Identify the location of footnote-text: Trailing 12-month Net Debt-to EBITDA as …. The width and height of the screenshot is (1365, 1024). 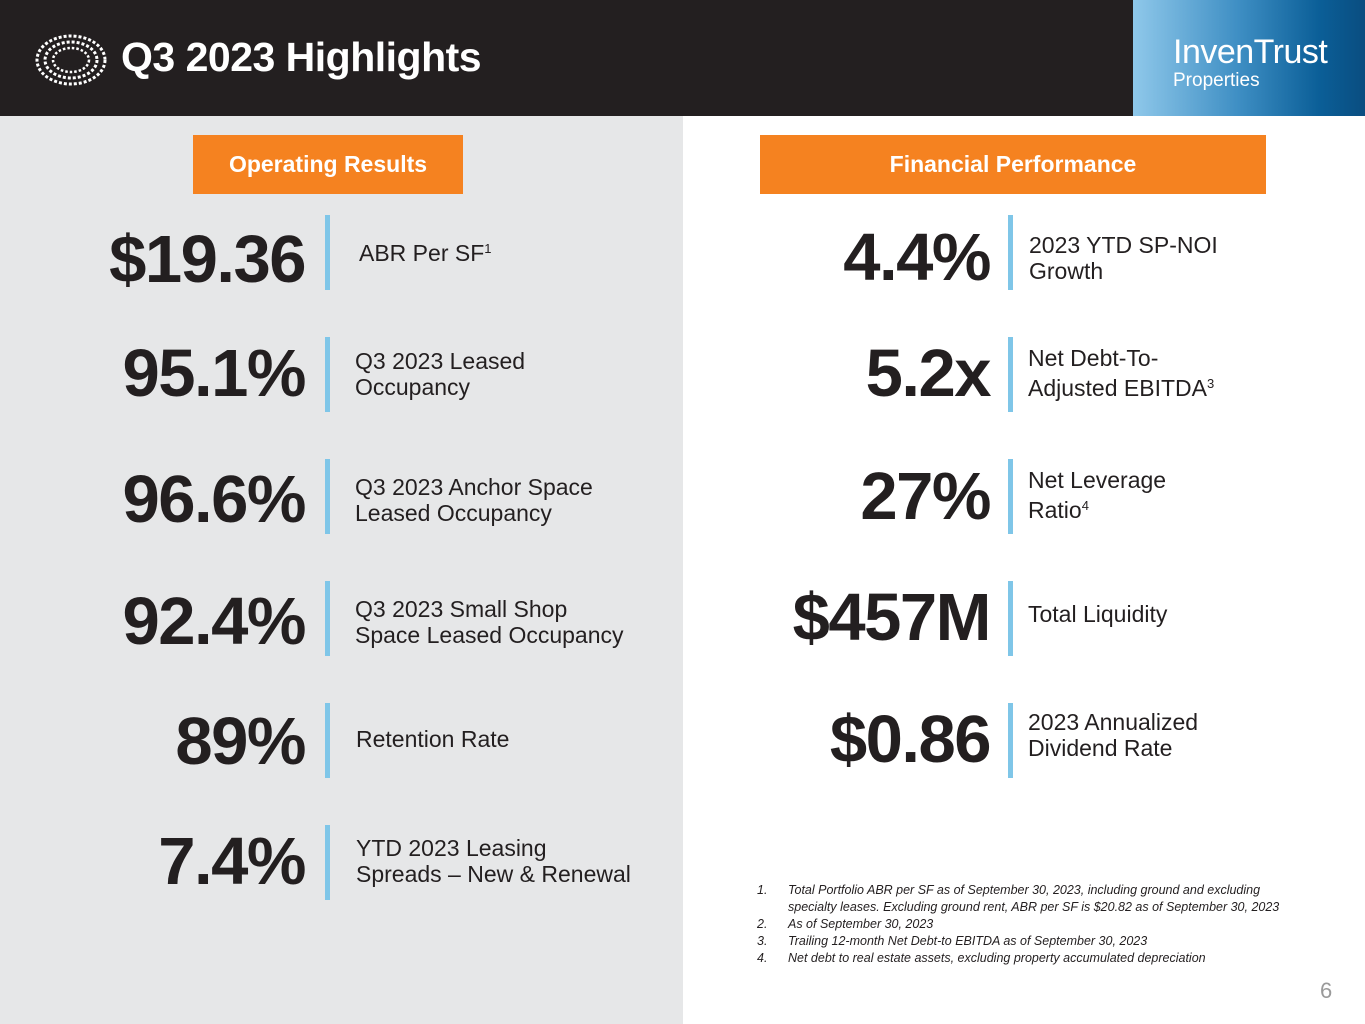
(968, 941).